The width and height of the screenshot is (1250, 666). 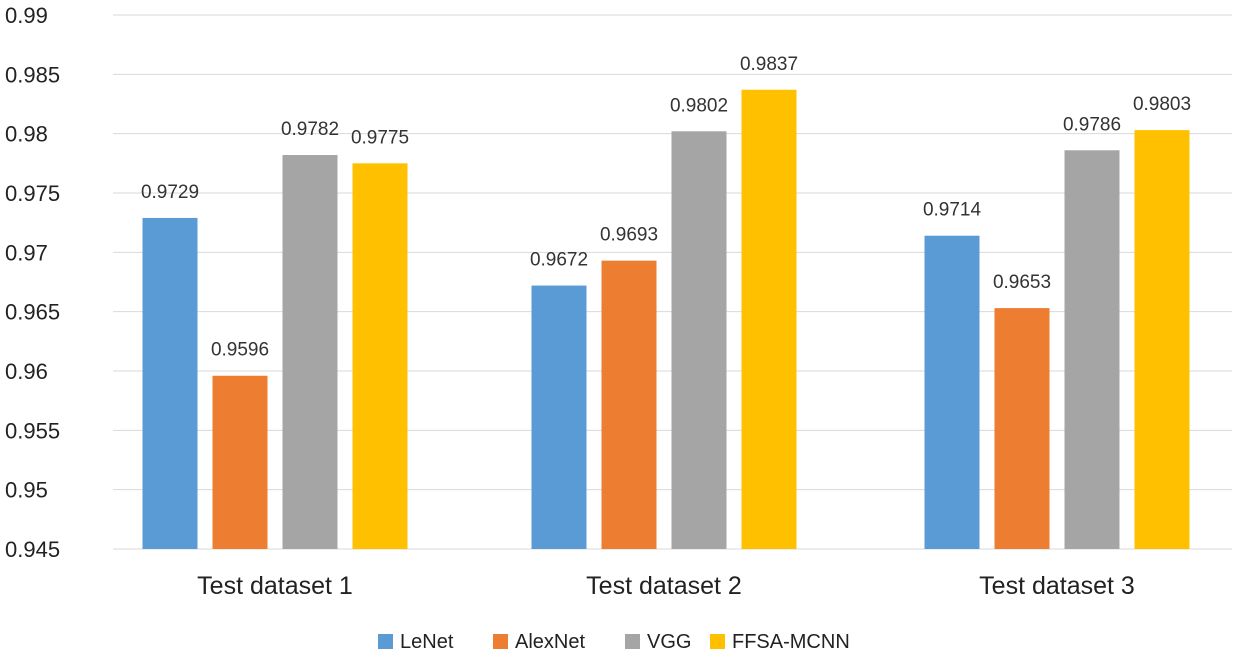 I want to click on y-tick-label: 0.945, so click(x=32, y=549).